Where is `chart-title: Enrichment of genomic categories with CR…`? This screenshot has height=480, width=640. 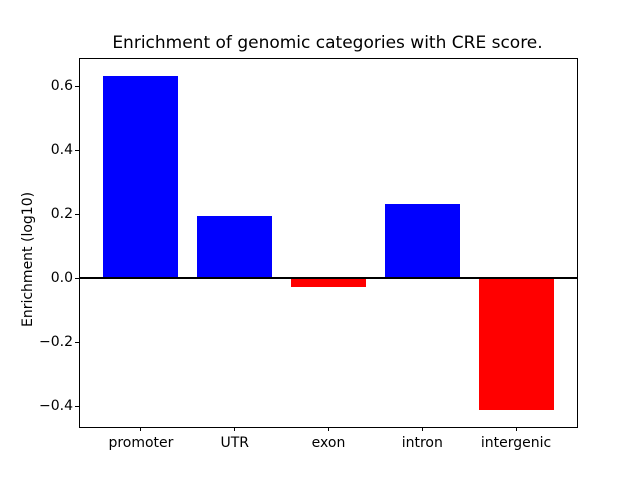 chart-title: Enrichment of genomic categories with CR… is located at coordinates (327, 43).